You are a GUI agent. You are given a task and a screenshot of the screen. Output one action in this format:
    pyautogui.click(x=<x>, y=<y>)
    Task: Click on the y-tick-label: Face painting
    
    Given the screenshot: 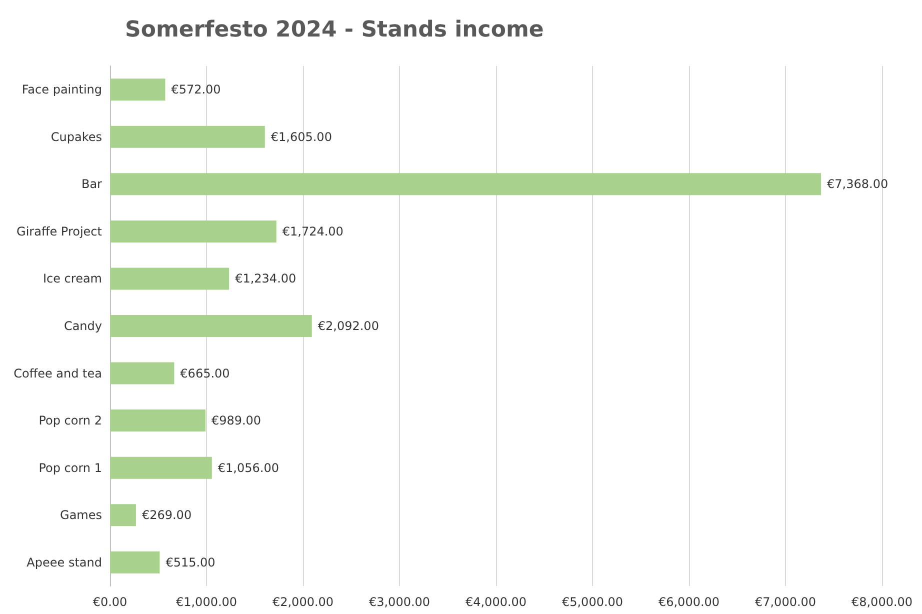 What is the action you would take?
    pyautogui.click(x=62, y=89)
    